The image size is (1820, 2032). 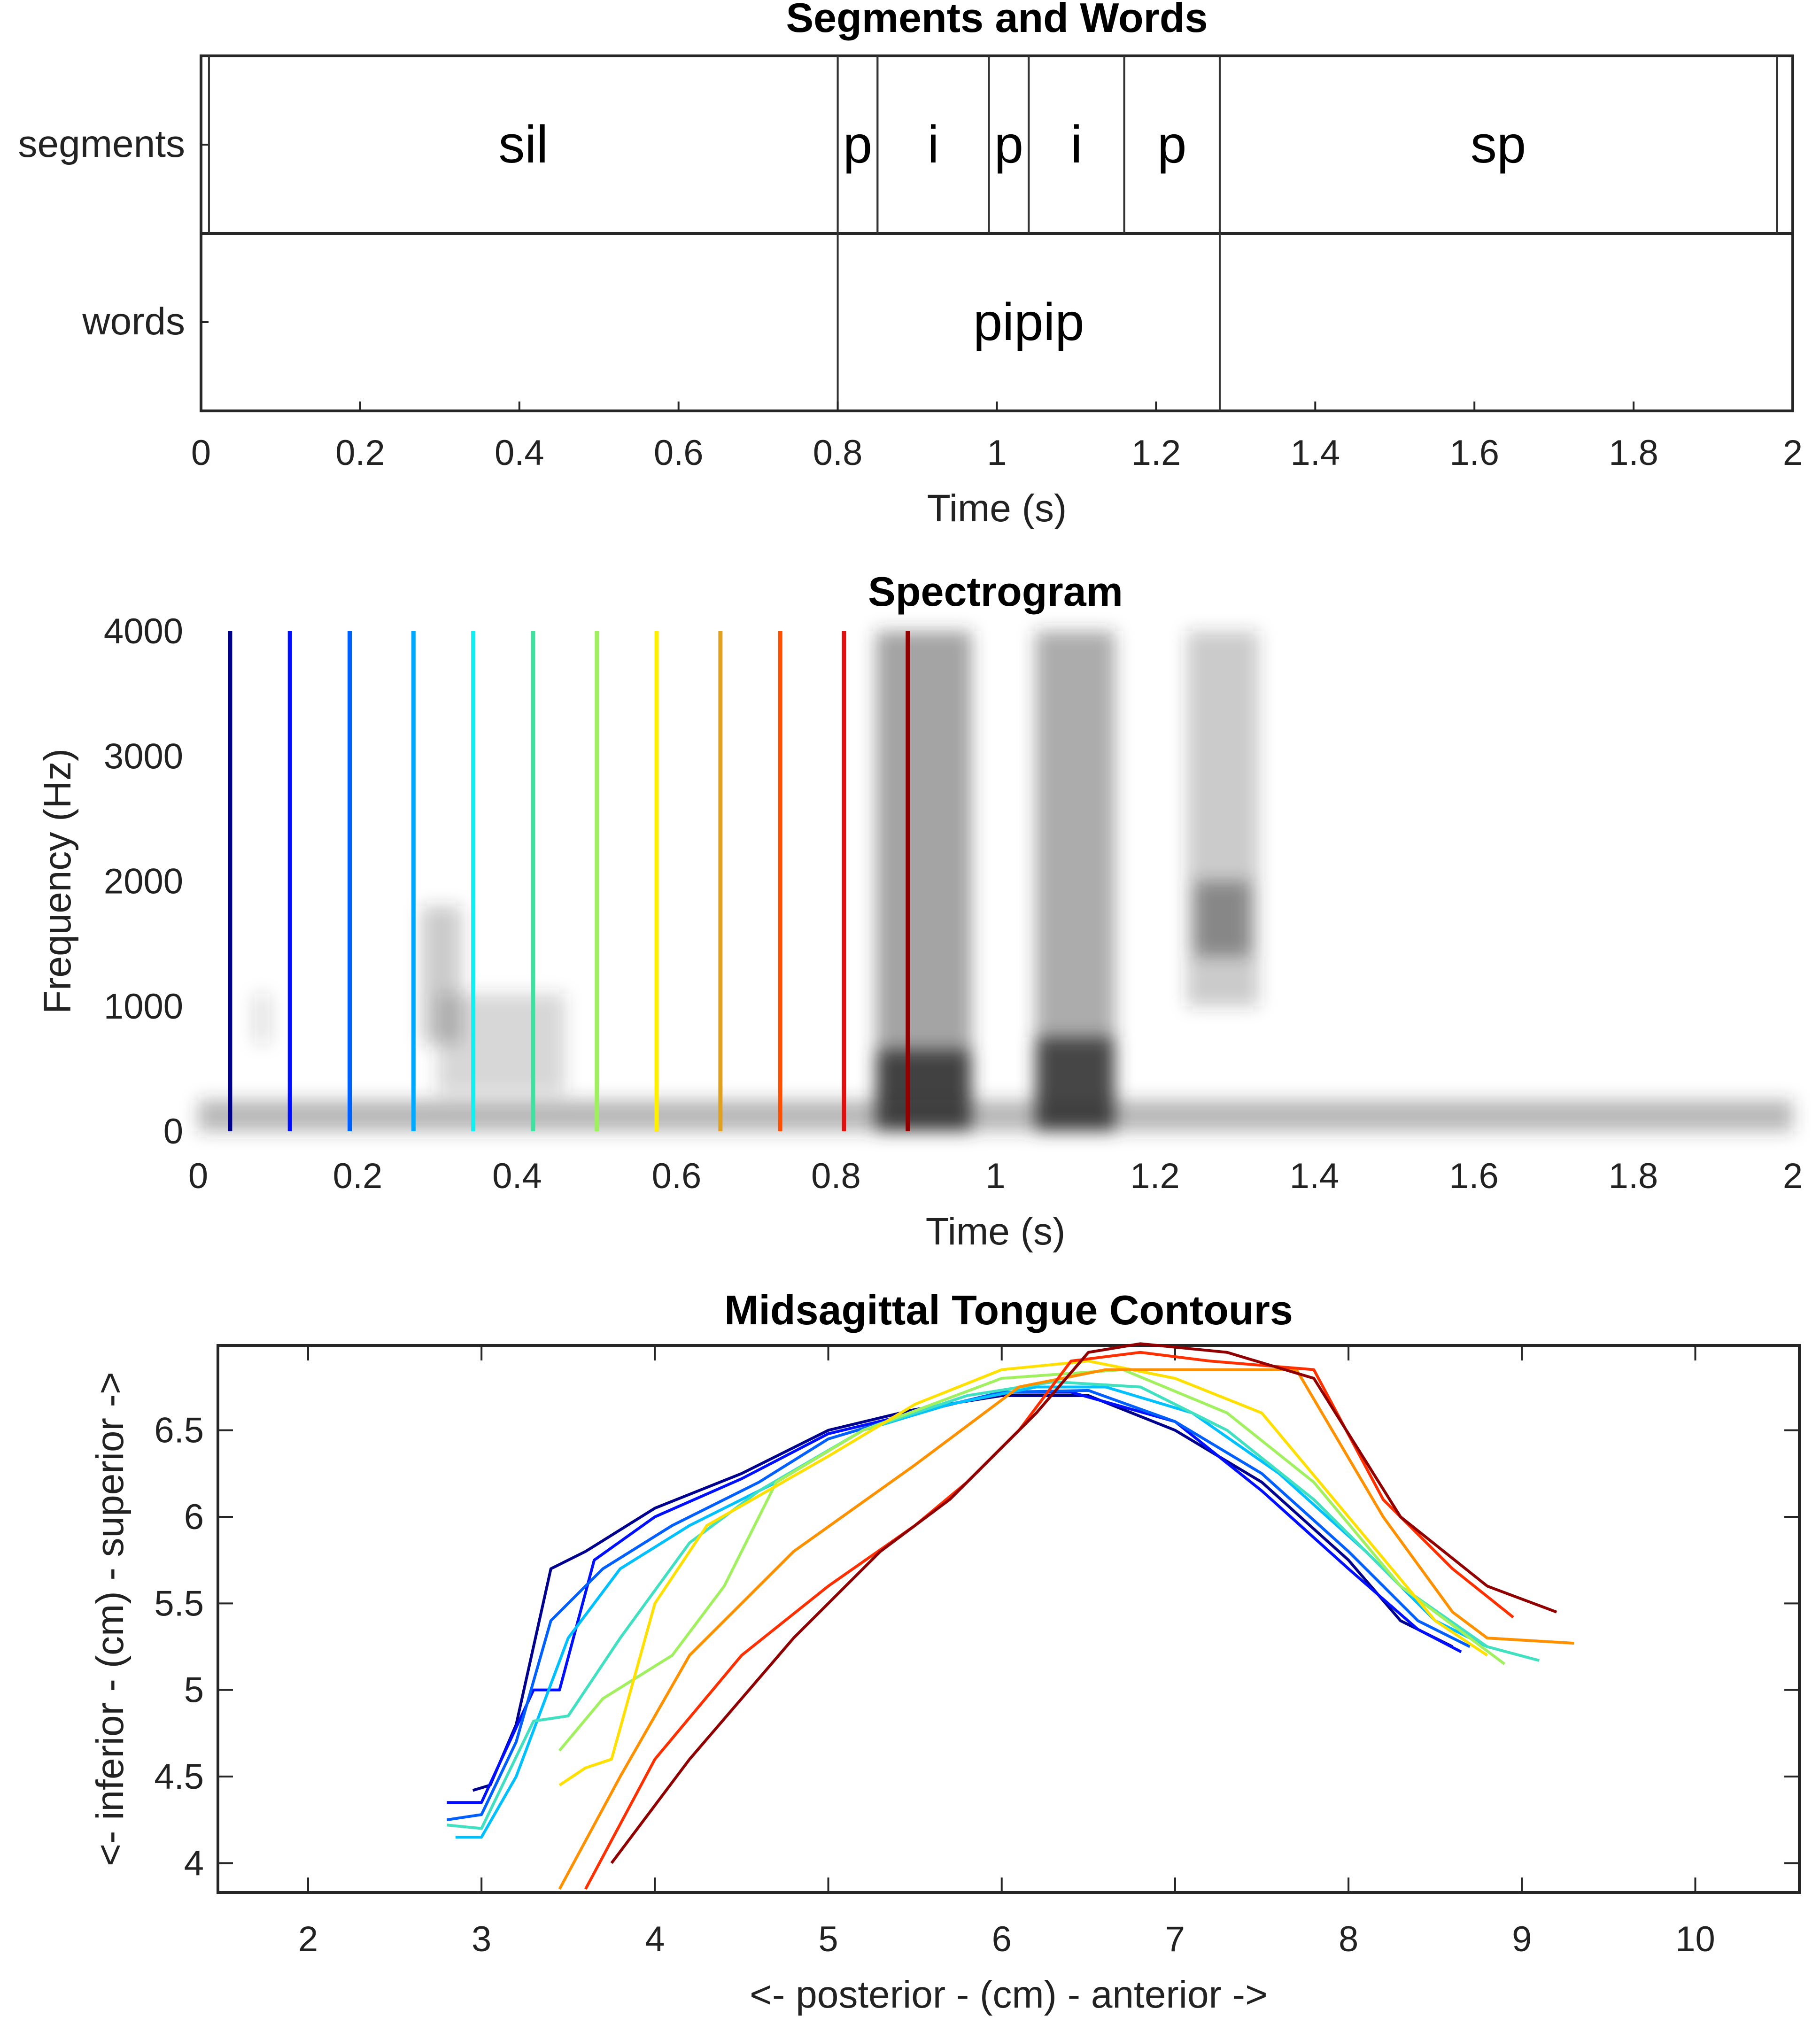 I want to click on chart-title: Spectrogram, so click(x=995, y=591).